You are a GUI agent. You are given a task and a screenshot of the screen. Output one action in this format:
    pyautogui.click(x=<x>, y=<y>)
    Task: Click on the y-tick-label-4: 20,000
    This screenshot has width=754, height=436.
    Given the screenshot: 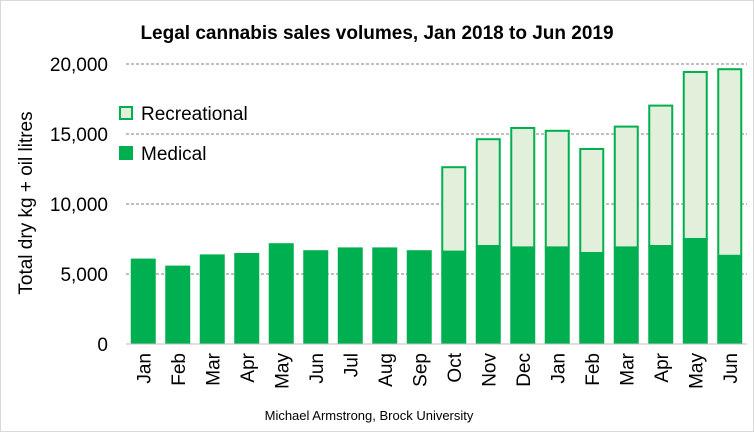 What is the action you would take?
    pyautogui.click(x=79, y=65)
    